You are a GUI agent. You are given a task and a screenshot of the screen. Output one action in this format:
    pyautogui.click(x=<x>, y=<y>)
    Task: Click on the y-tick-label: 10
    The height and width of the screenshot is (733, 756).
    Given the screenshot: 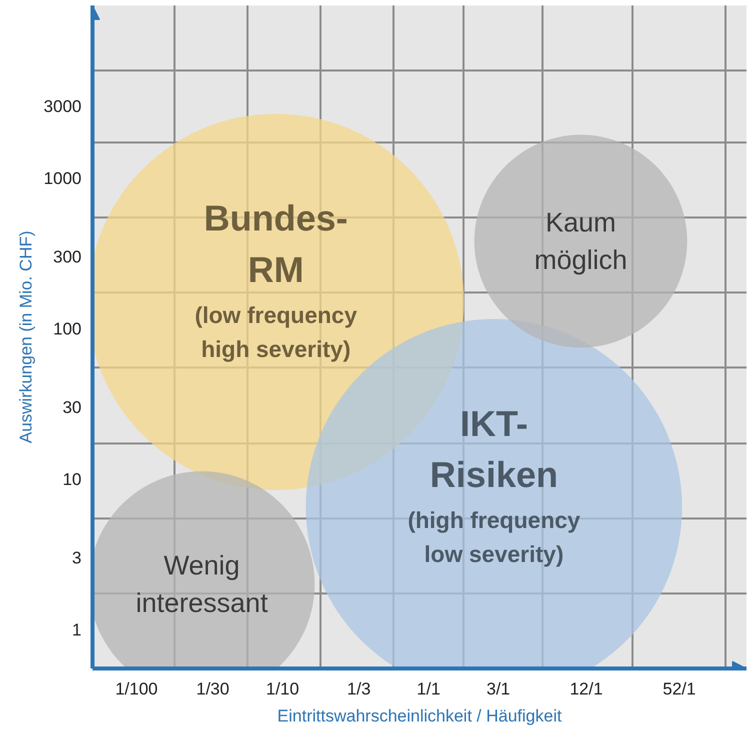 What is the action you would take?
    pyautogui.click(x=72, y=479)
    